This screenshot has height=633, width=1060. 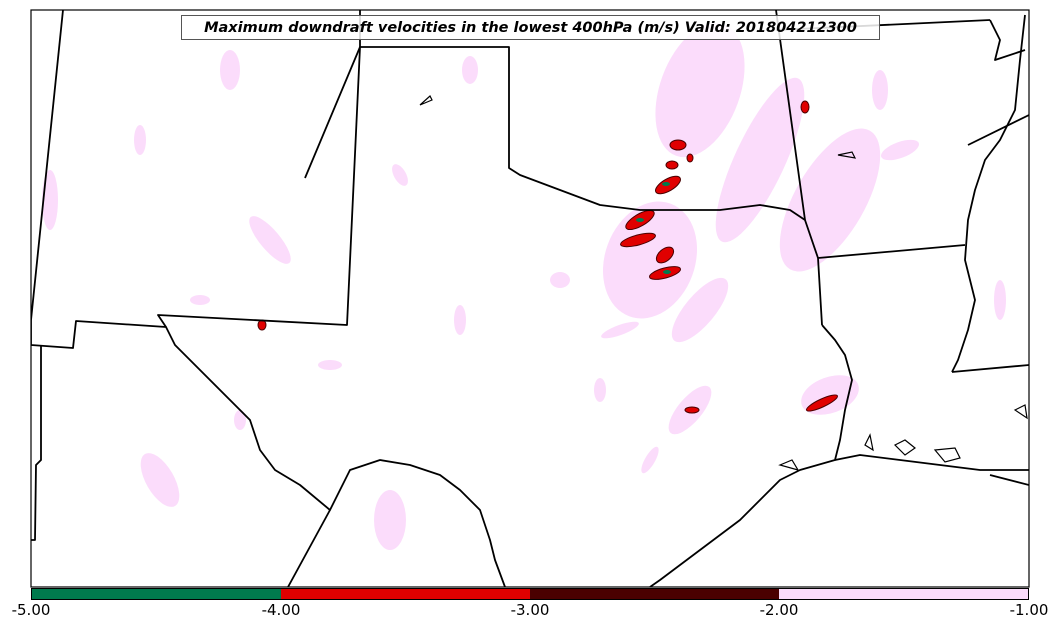 What do you see at coordinates (281, 610) in the screenshot?
I see `colorbar-tick-label: -4.00` at bounding box center [281, 610].